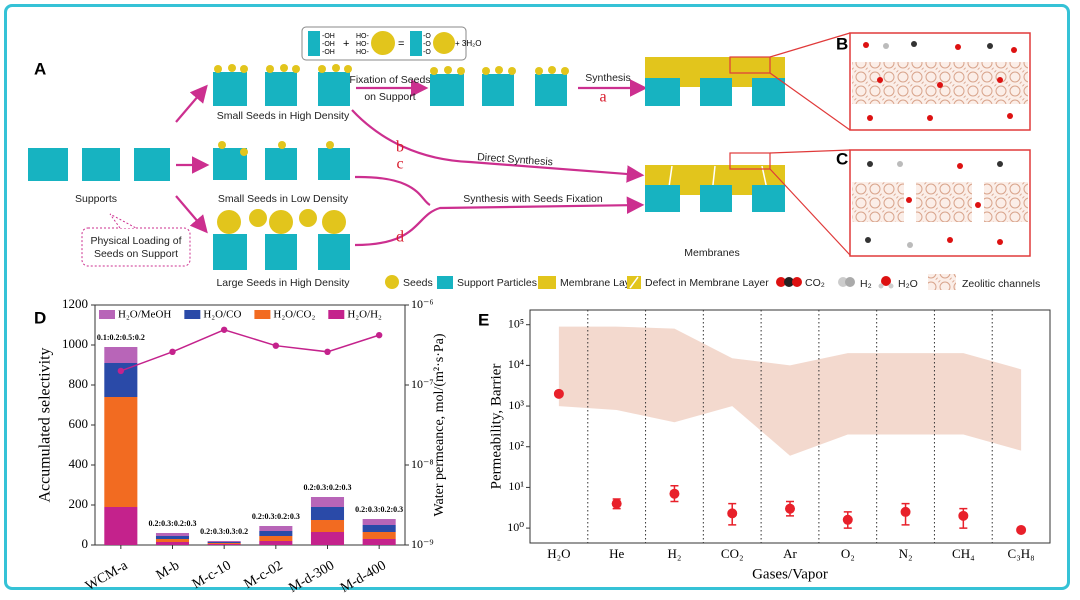  What do you see at coordinates (79, 463) in the screenshot?
I see `y-tick-label: 400` at bounding box center [79, 463].